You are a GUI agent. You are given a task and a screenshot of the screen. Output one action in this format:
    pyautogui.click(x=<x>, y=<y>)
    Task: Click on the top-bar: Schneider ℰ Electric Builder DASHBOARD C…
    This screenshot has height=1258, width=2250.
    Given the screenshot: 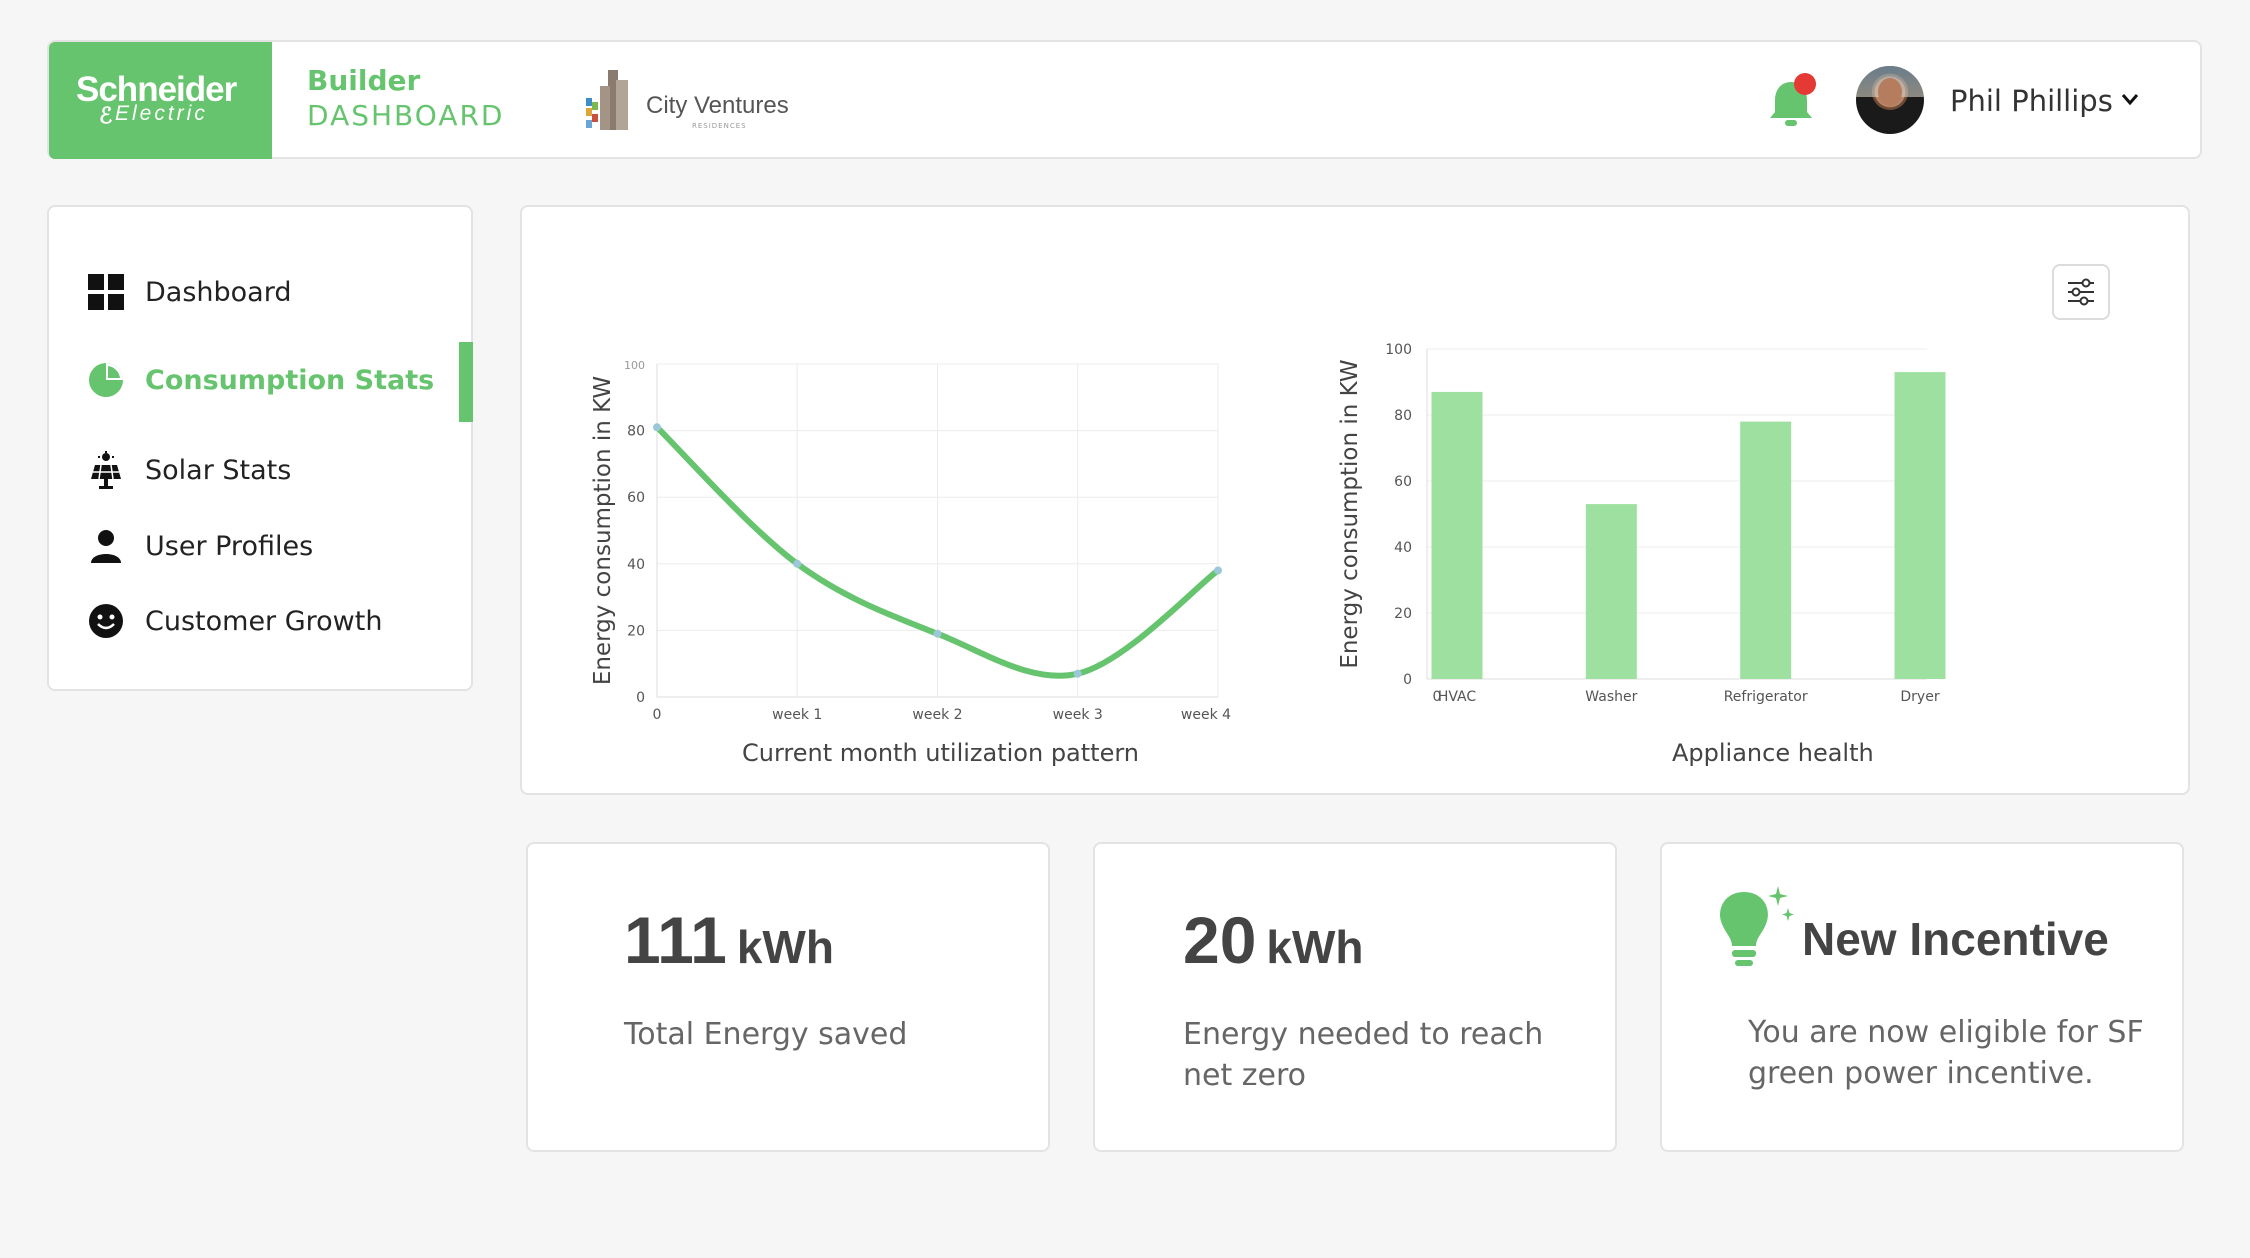 What is the action you would take?
    pyautogui.click(x=1124, y=99)
    